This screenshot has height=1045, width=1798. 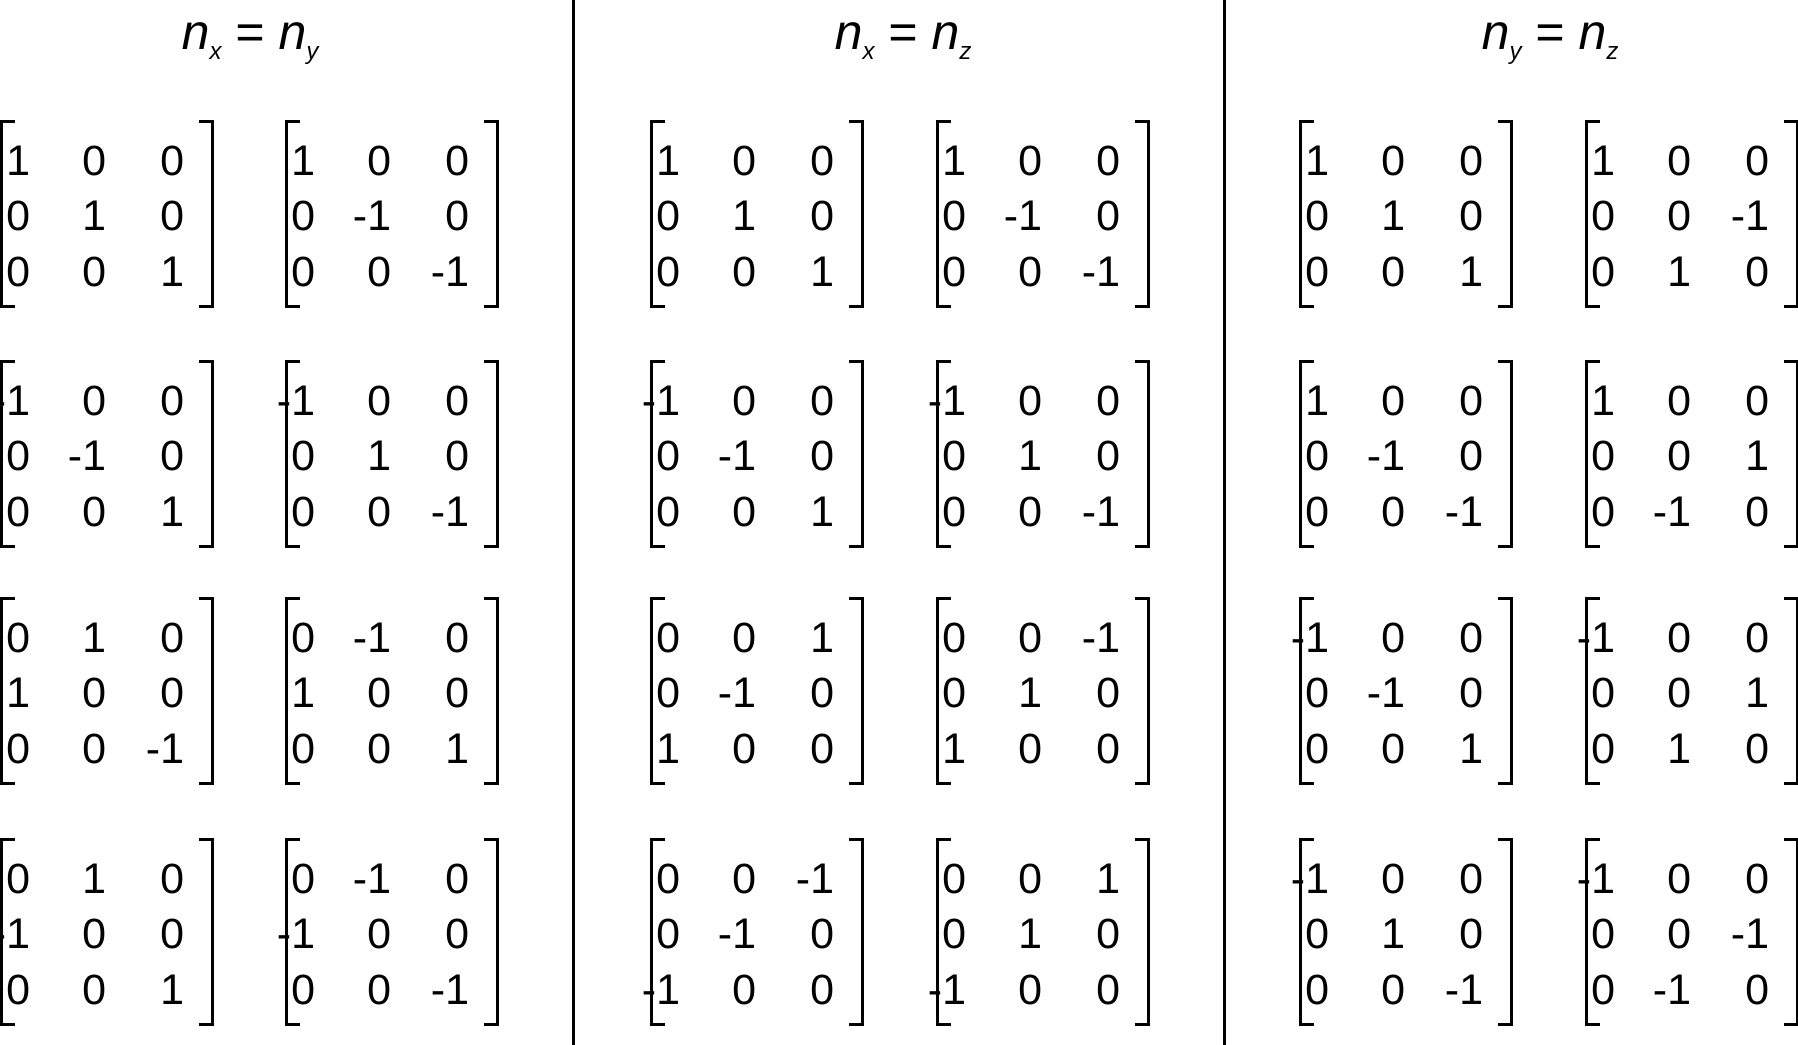 What do you see at coordinates (757, 691) in the screenshot?
I see `matrix: 0 0 1 0 -1 0 1 0 0` at bounding box center [757, 691].